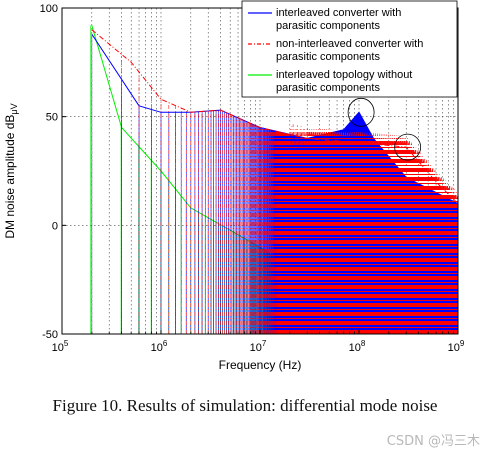 Image resolution: width=490 pixels, height=456 pixels. I want to click on legend-box, so click(349, 49).